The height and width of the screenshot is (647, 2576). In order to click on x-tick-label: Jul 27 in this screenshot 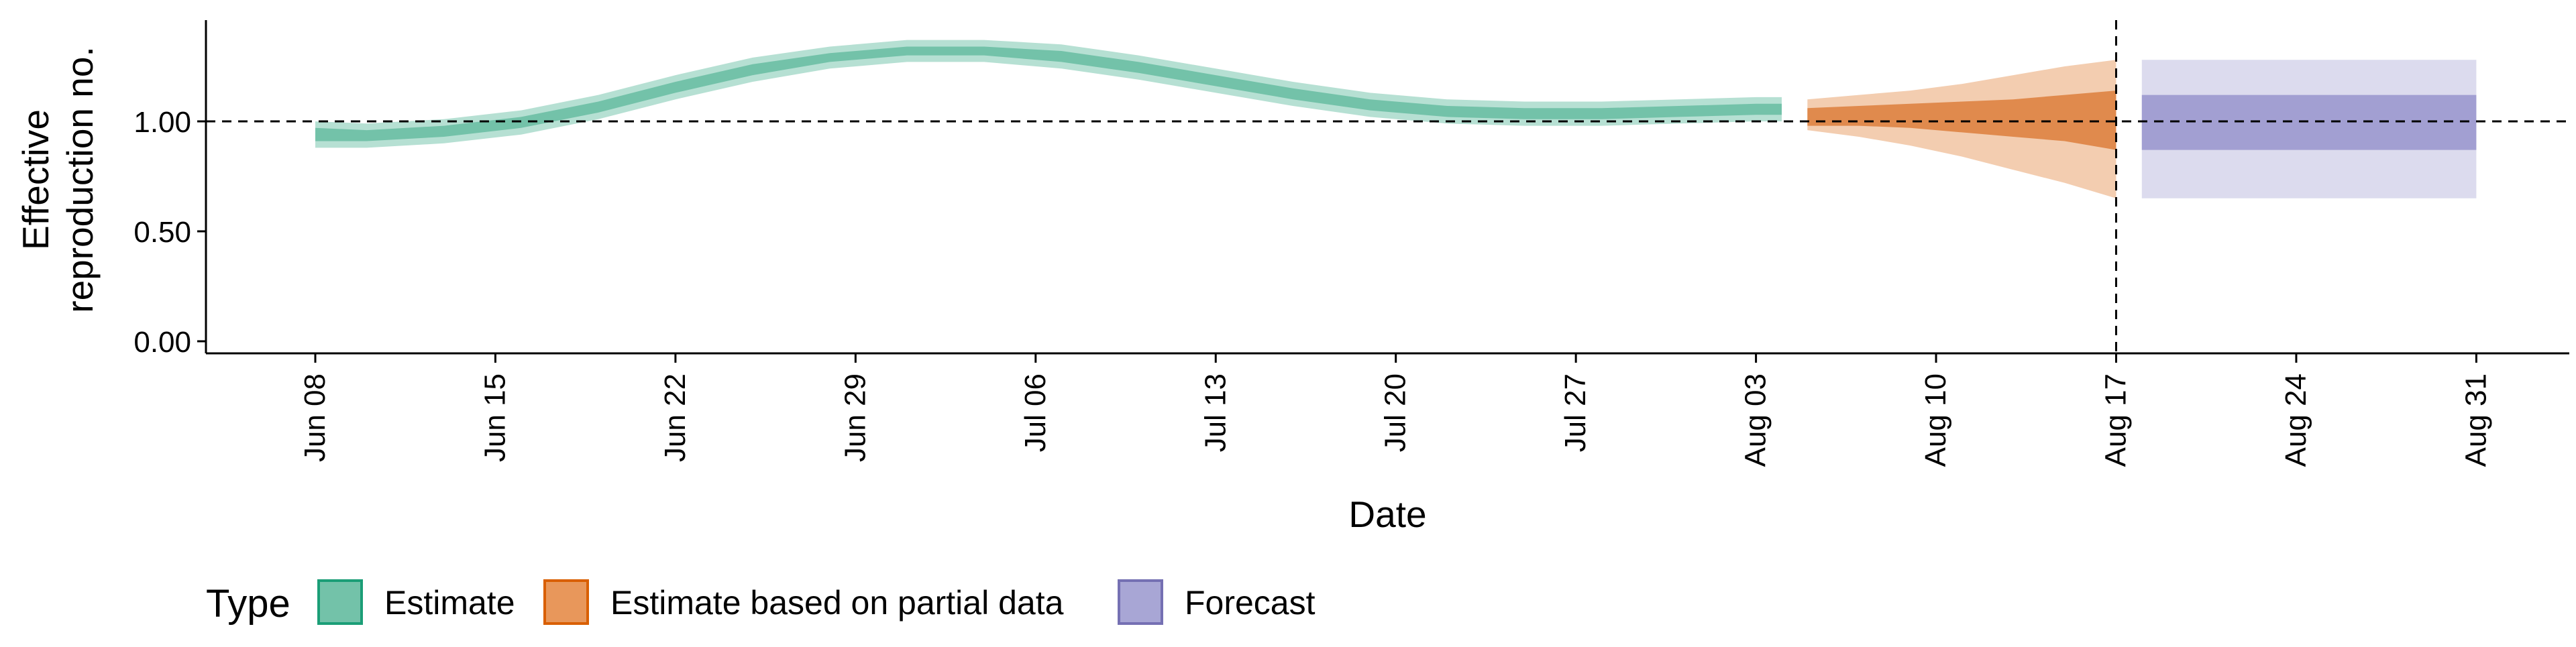, I will do `click(1575, 412)`.